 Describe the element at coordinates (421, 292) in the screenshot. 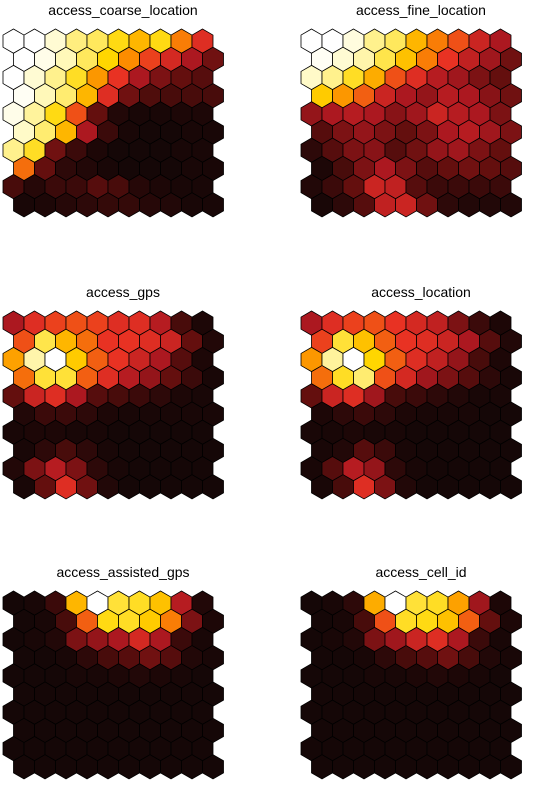

I see `chart-title: access_location` at that location.